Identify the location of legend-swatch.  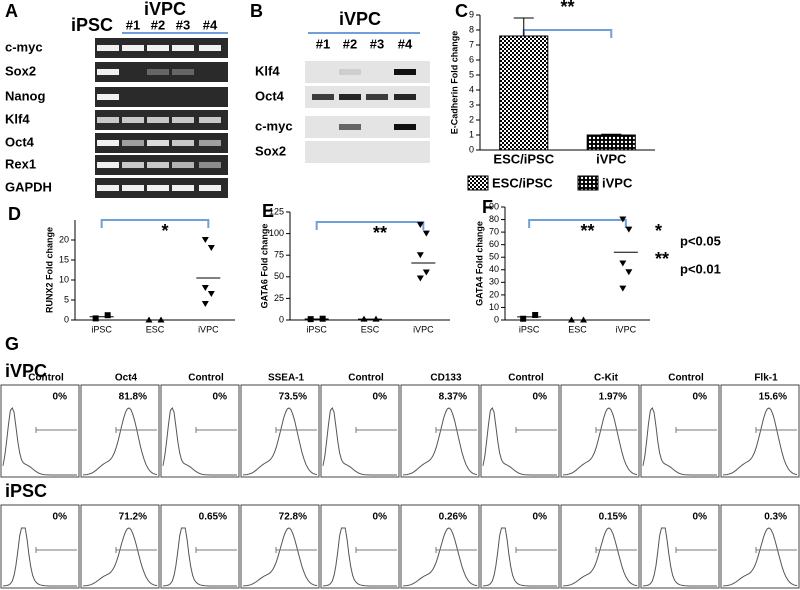
(588, 183).